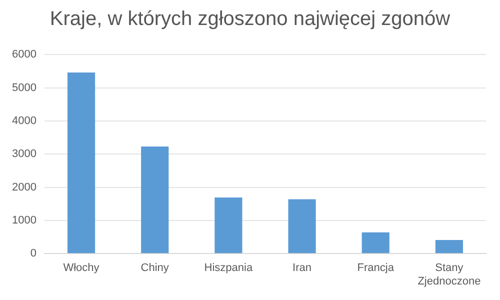  Describe the element at coordinates (376, 268) in the screenshot. I see `x-tick-label: Francja` at that location.